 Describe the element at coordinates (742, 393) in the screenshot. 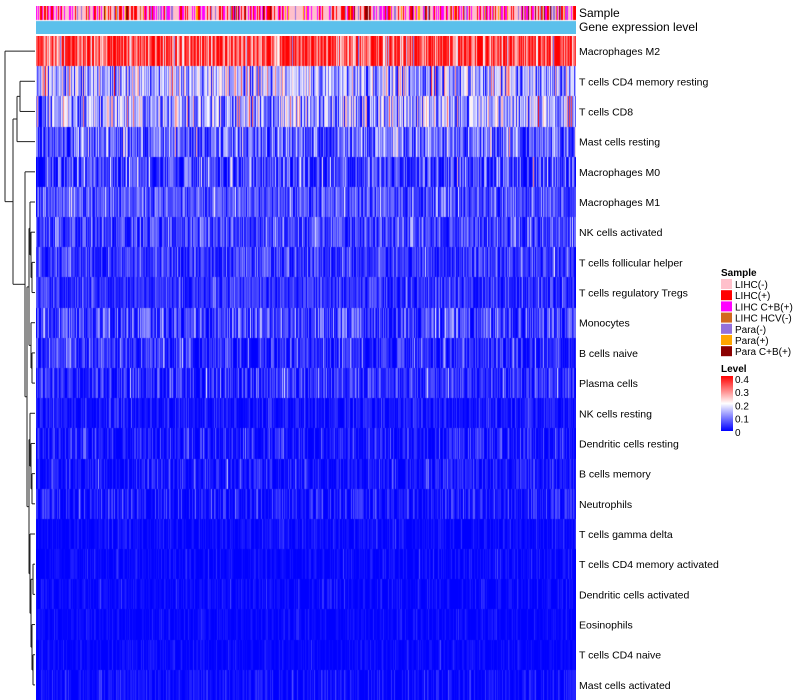

I see `level-legend-tick: 0.3` at that location.